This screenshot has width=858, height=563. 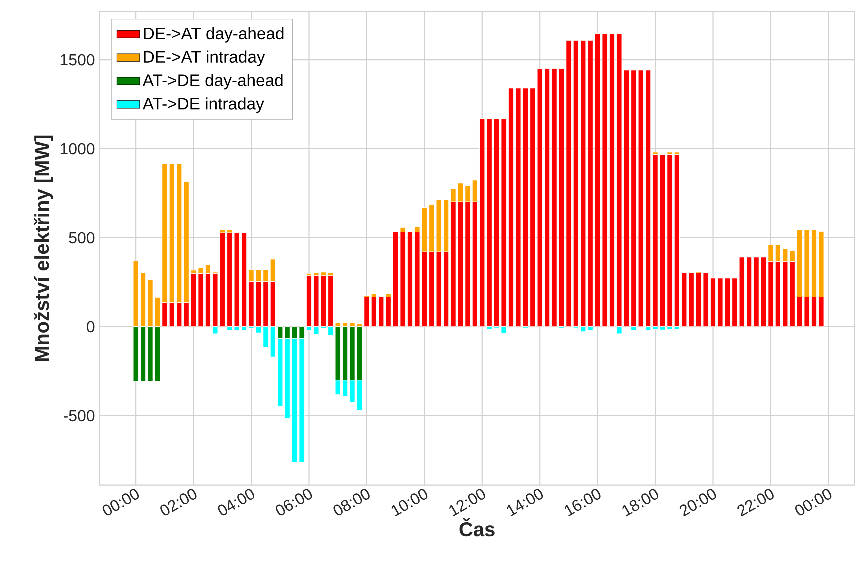 What do you see at coordinates (352, 502) in the screenshot?
I see `x-tick-label: 08:00` at bounding box center [352, 502].